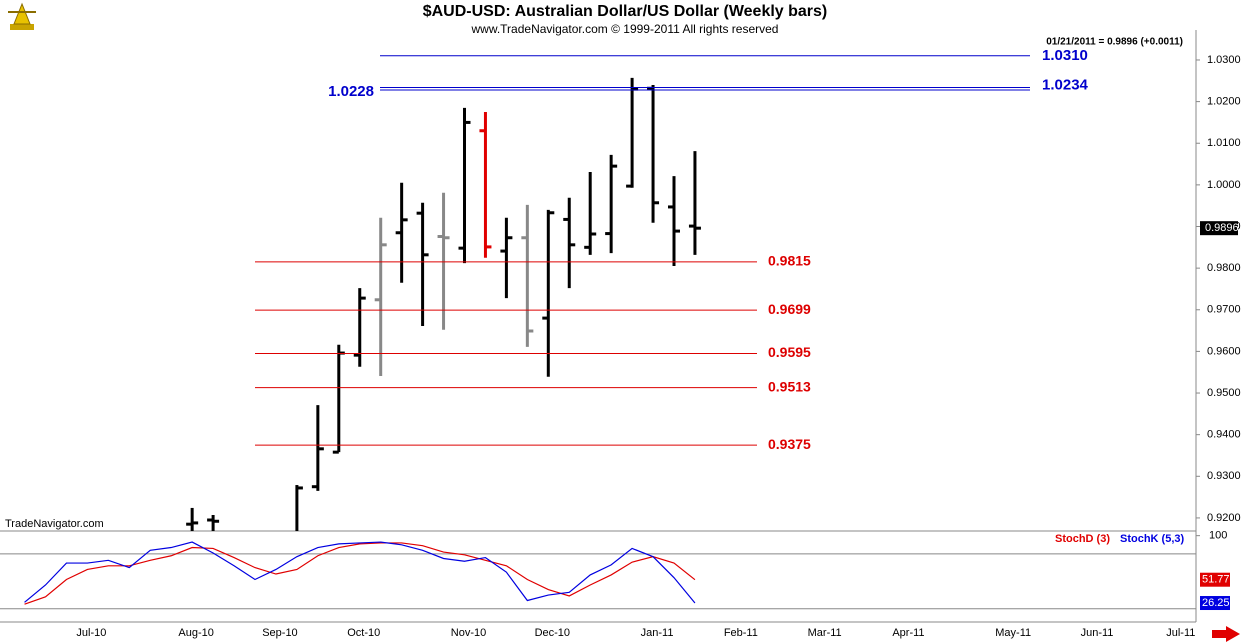  I want to click on x-tick-label: Aug-10, so click(195, 633).